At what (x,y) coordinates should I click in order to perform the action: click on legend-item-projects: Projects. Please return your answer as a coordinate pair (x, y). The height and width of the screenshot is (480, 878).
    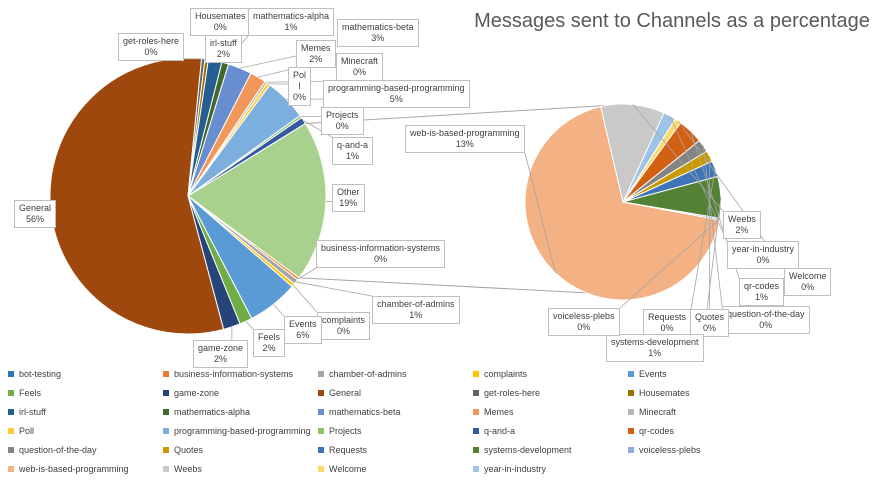
    Looking at the image, I should click on (340, 431).